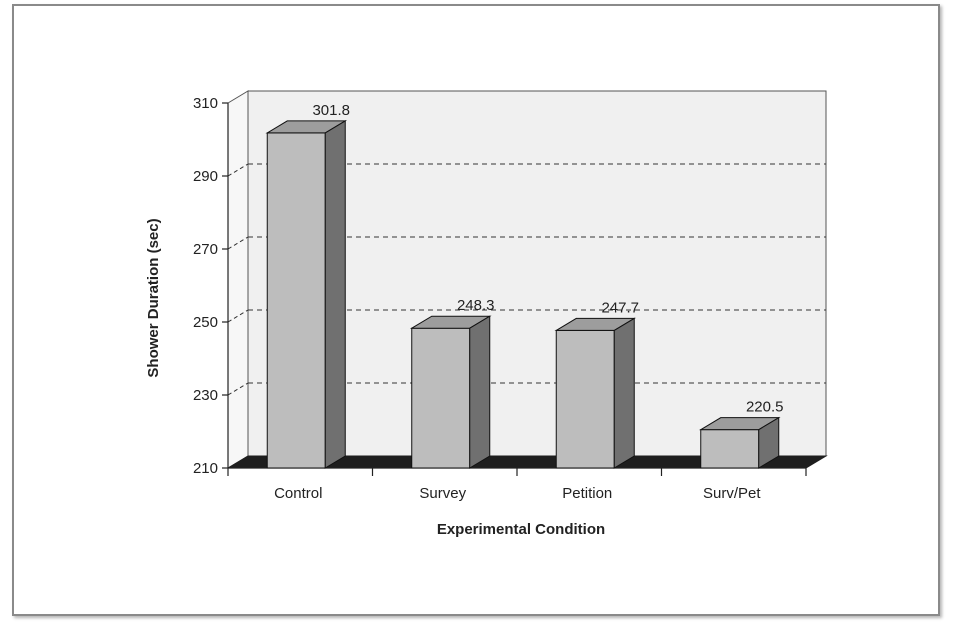  I want to click on y-tick-label: 230, so click(205, 395).